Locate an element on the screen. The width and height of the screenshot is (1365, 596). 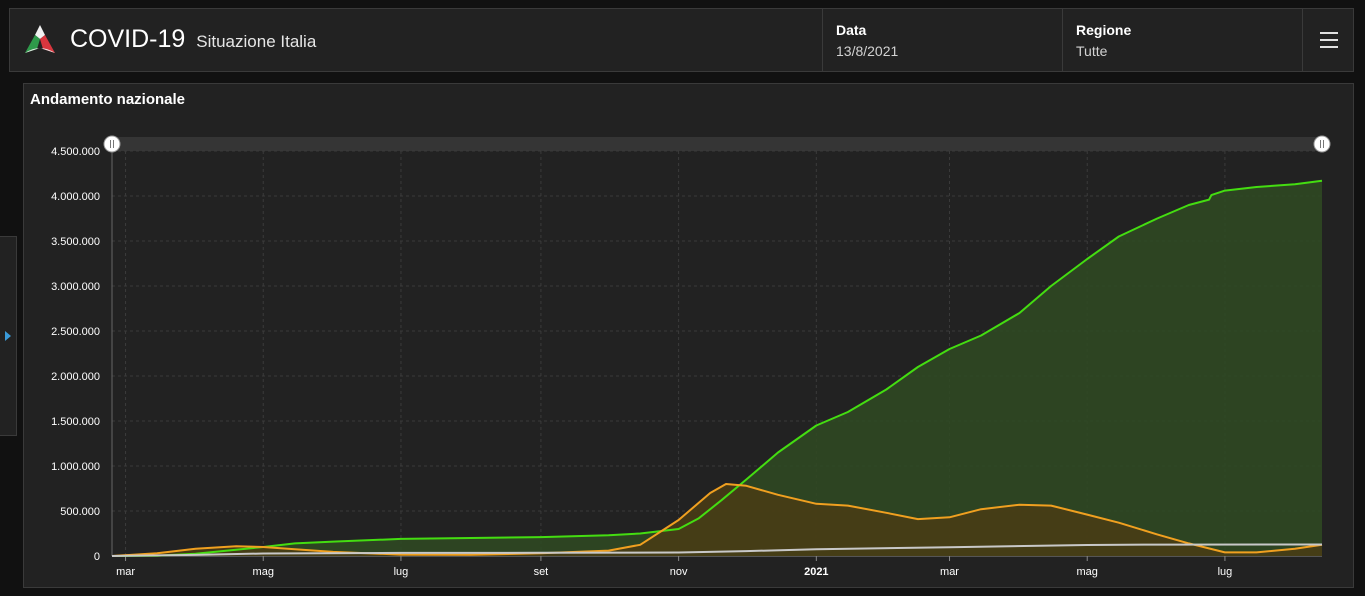
triangle-right-icon is located at coordinates (8, 336).